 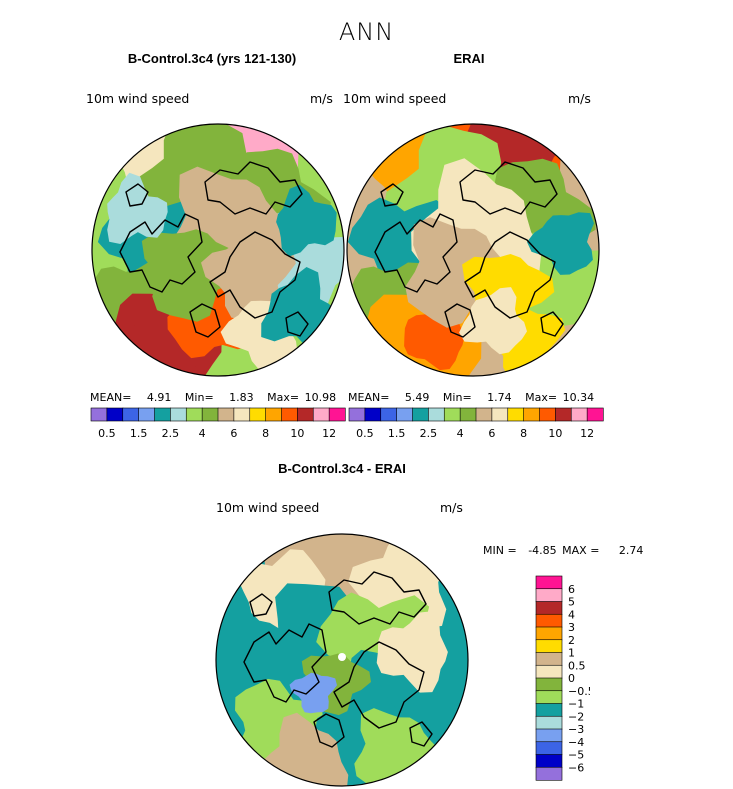 I want to click on panel-2-min-value: 1.74, so click(x=499, y=397).